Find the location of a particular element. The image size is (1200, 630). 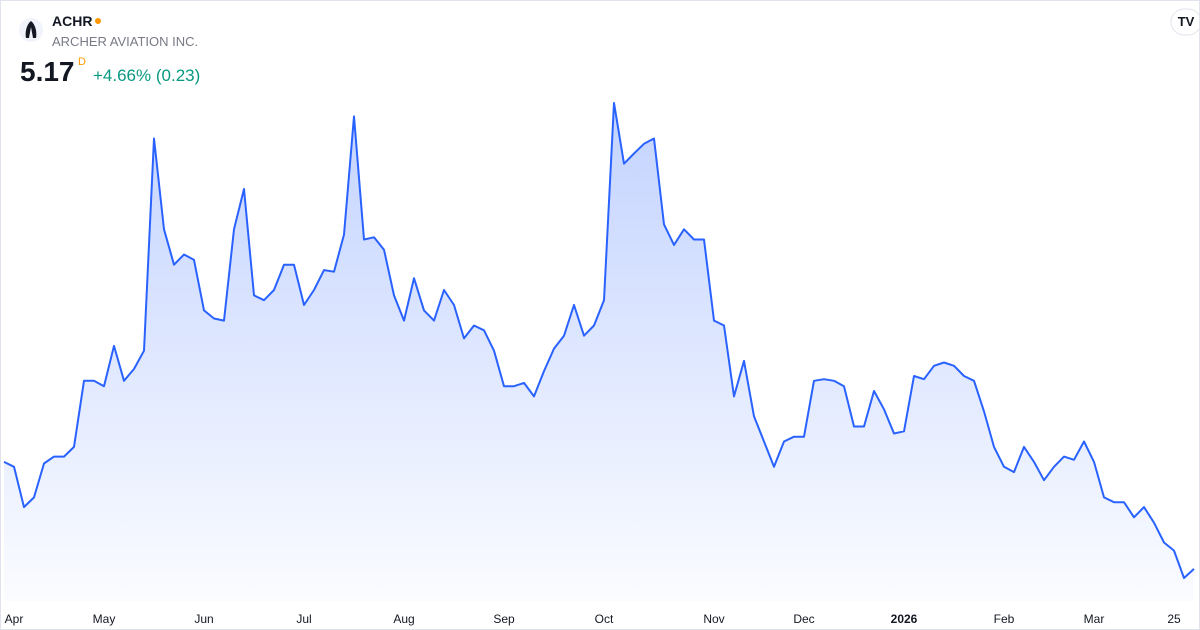

x-tick-label: Sep is located at coordinates (504, 619).